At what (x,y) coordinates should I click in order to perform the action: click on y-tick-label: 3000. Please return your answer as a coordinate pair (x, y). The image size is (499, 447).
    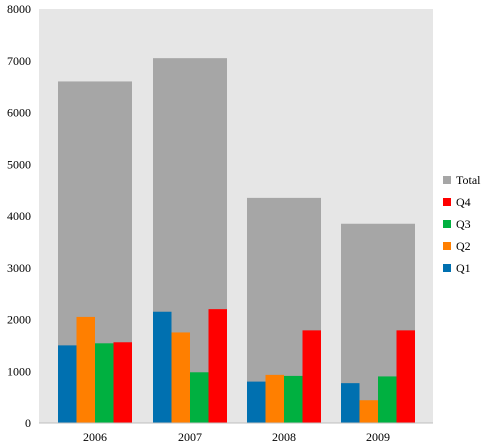
    Looking at the image, I should click on (19, 268).